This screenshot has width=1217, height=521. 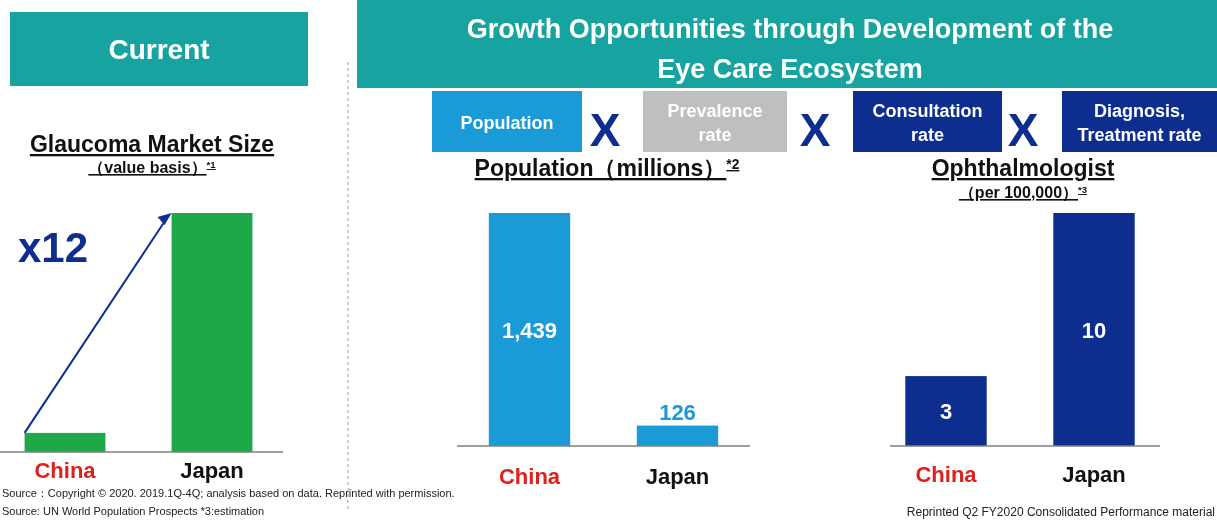 What do you see at coordinates (927, 123) in the screenshot?
I see `text: Consultation rate` at bounding box center [927, 123].